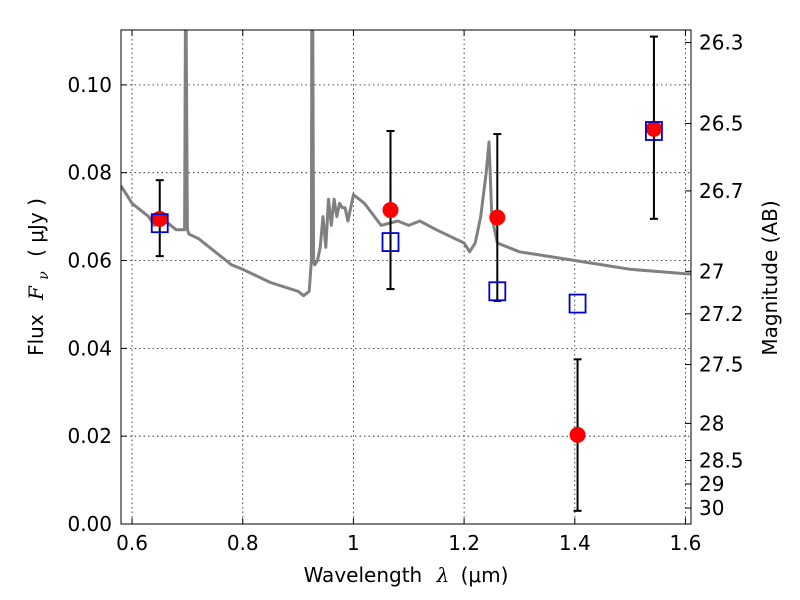 The image size is (800, 600). What do you see at coordinates (721, 43) in the screenshot?
I see `y2-tick-label: 26.3` at bounding box center [721, 43].